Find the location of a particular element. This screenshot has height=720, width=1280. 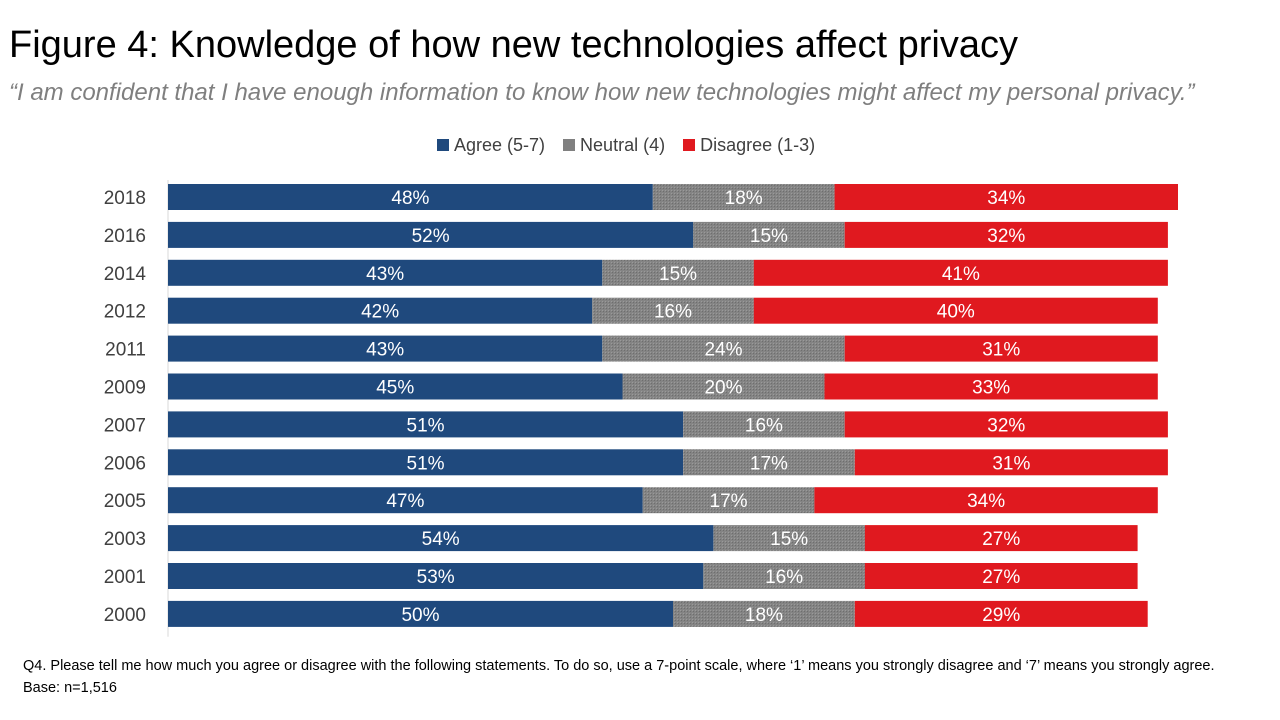

data-label-disagree-2016: 32% is located at coordinates (1006, 236).